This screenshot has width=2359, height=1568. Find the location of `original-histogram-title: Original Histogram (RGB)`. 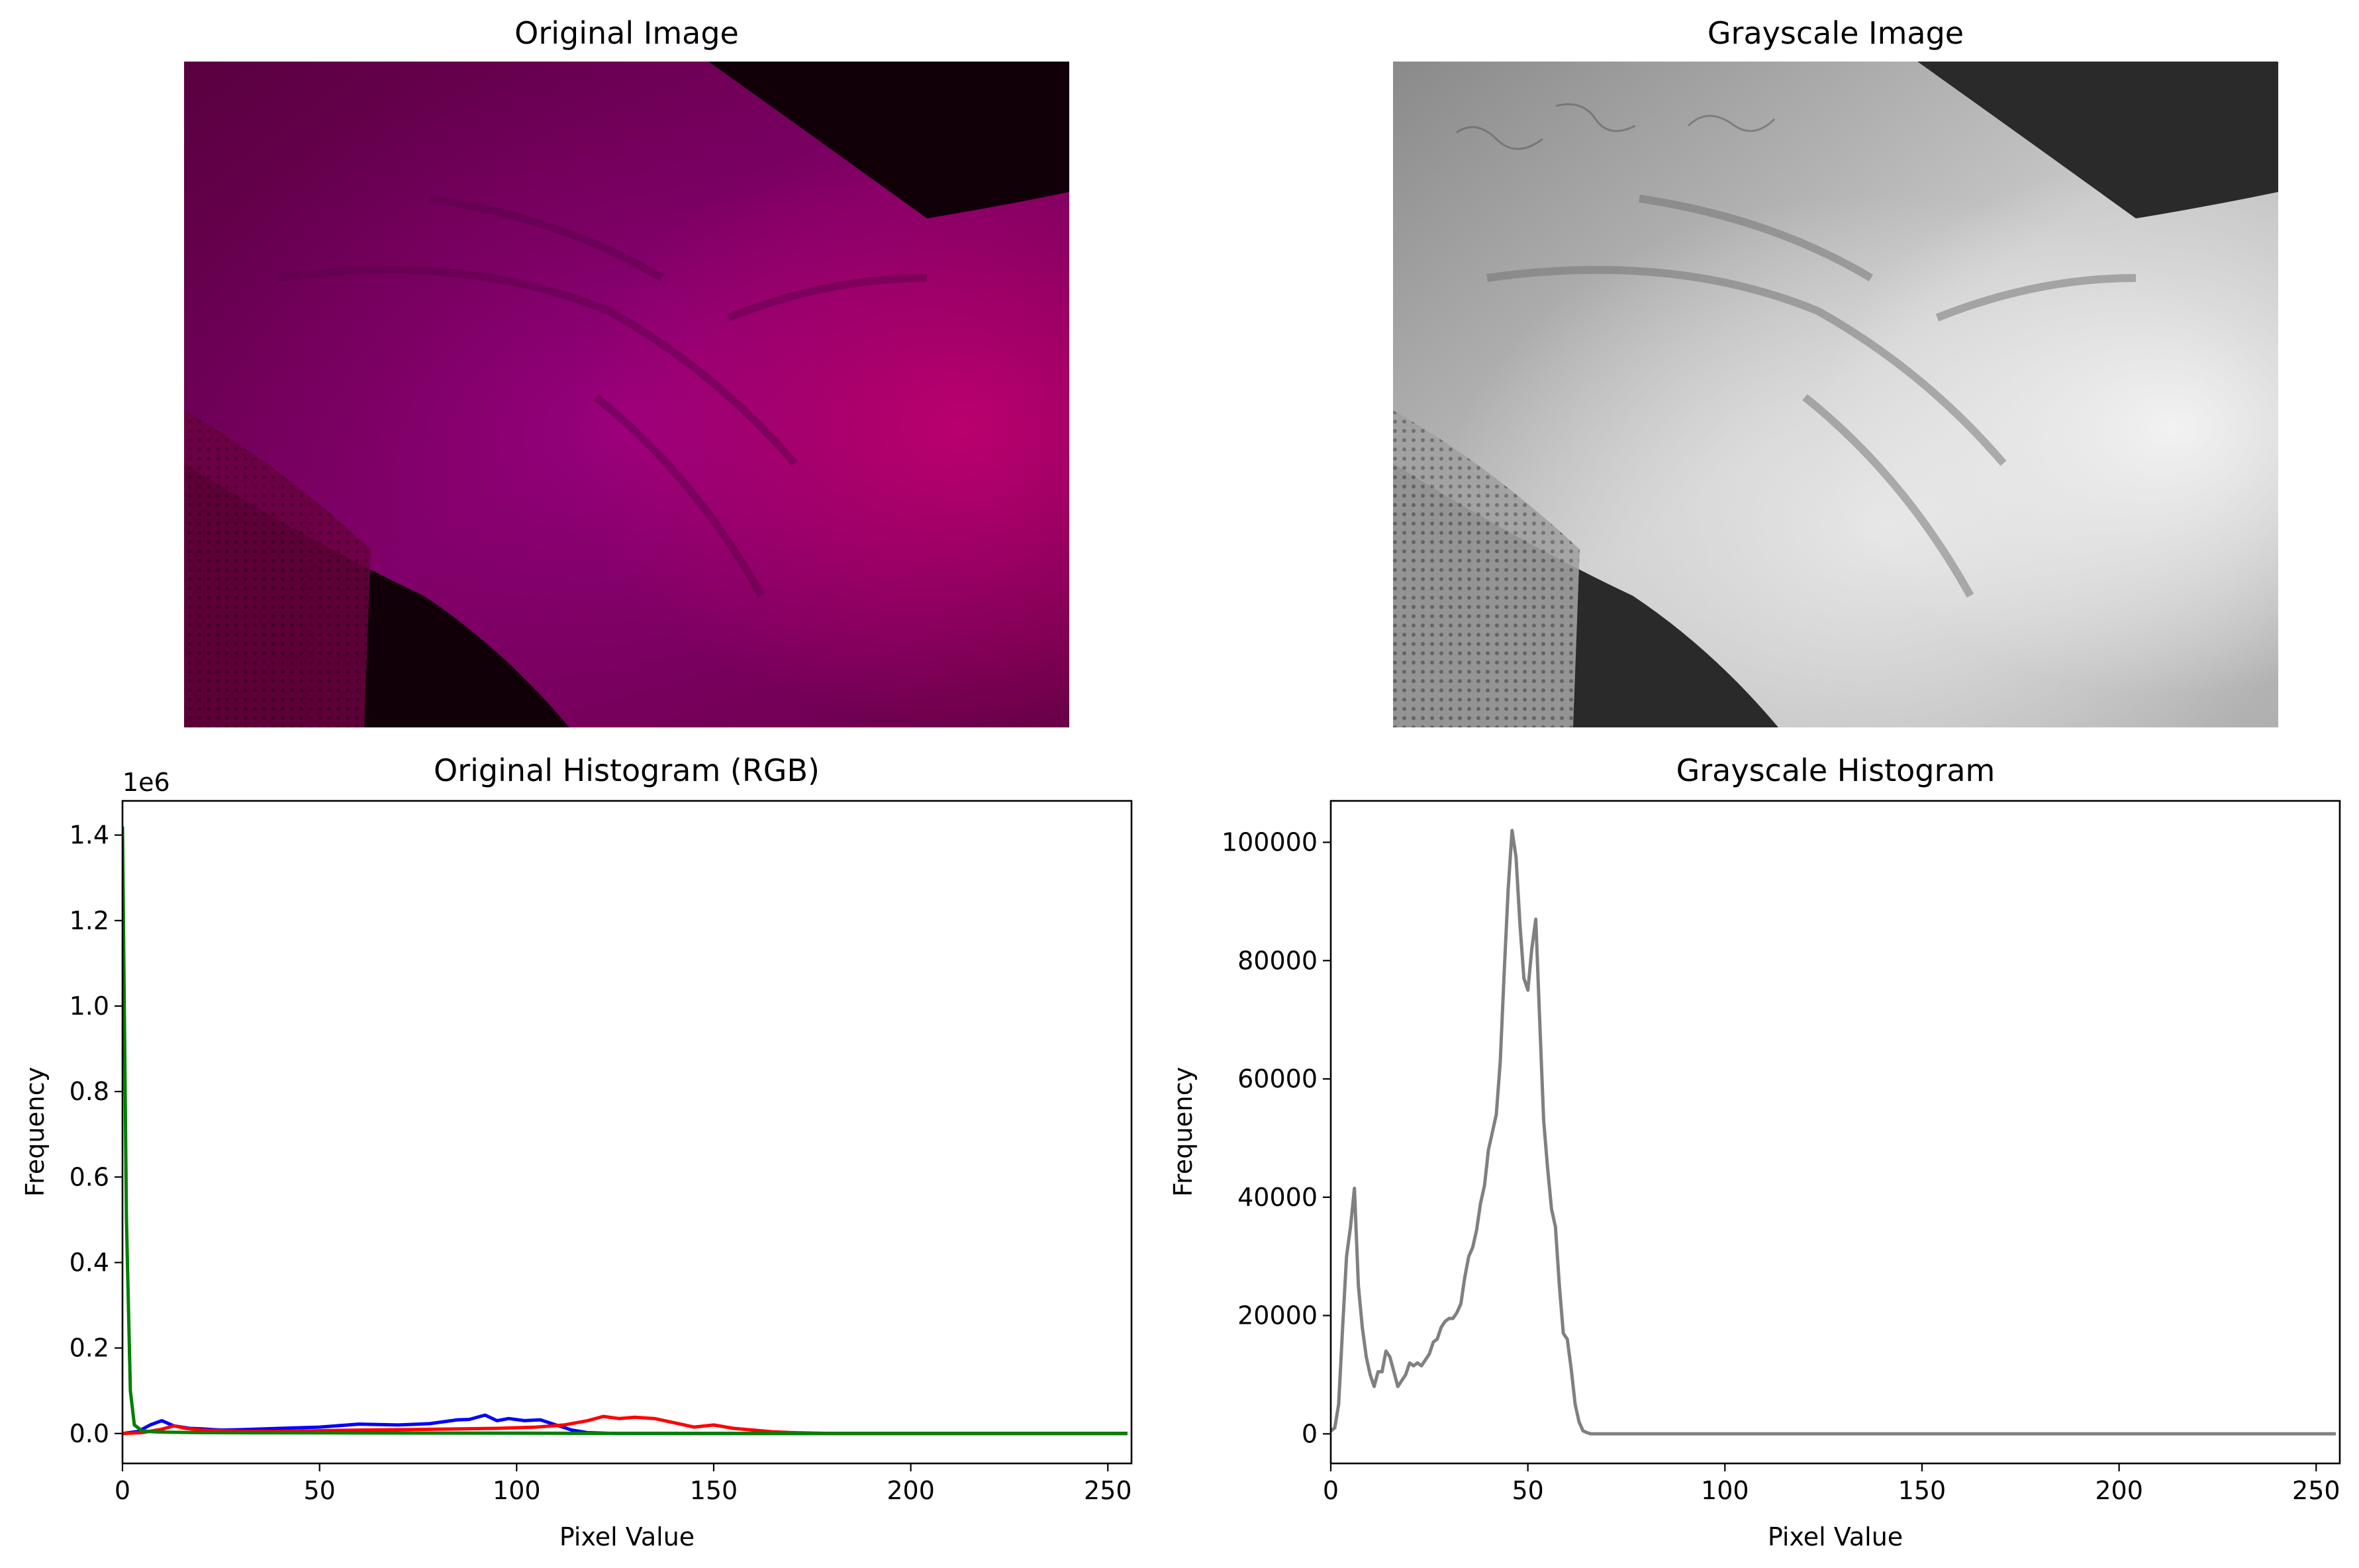

original-histogram-title: Original Histogram (RGB) is located at coordinates (627, 770).